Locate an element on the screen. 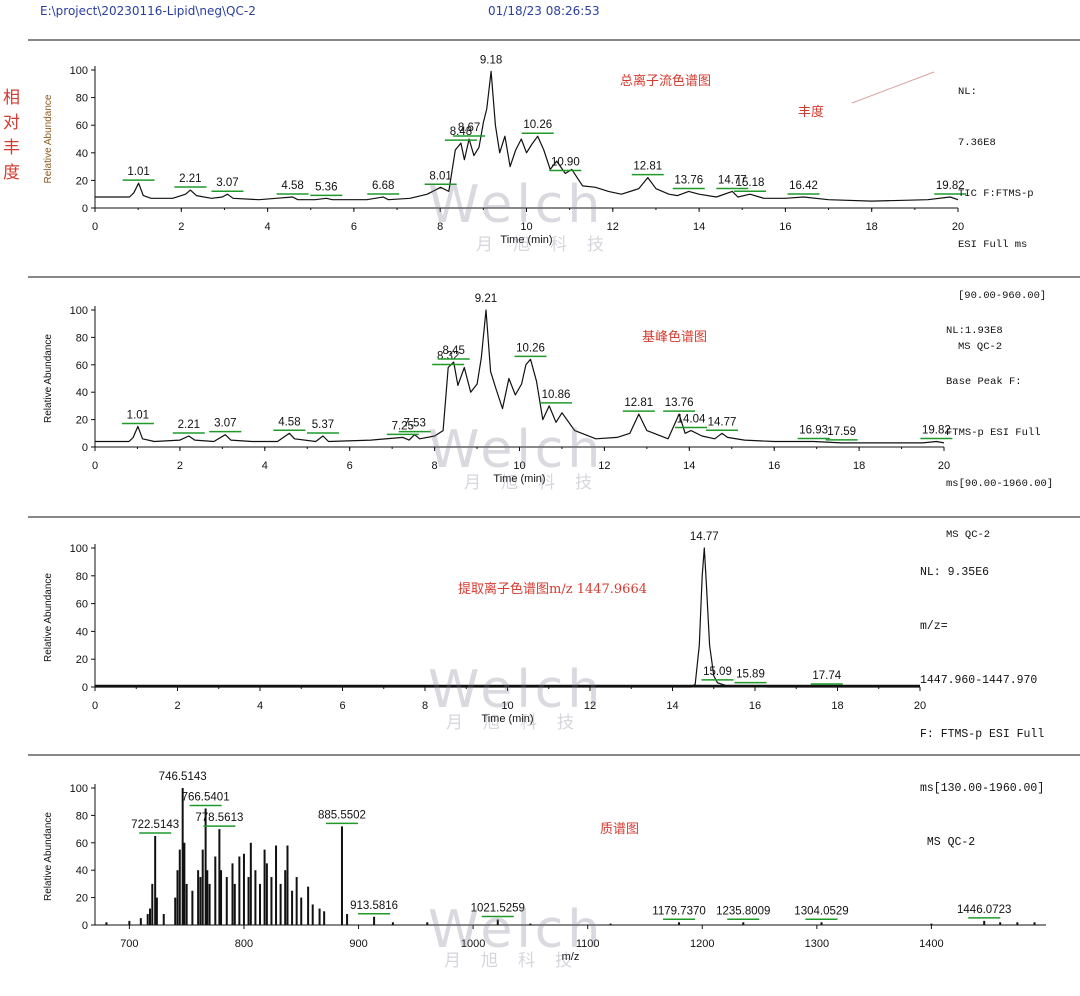  xic-x-tick-label: 10 is located at coordinates (507, 706).